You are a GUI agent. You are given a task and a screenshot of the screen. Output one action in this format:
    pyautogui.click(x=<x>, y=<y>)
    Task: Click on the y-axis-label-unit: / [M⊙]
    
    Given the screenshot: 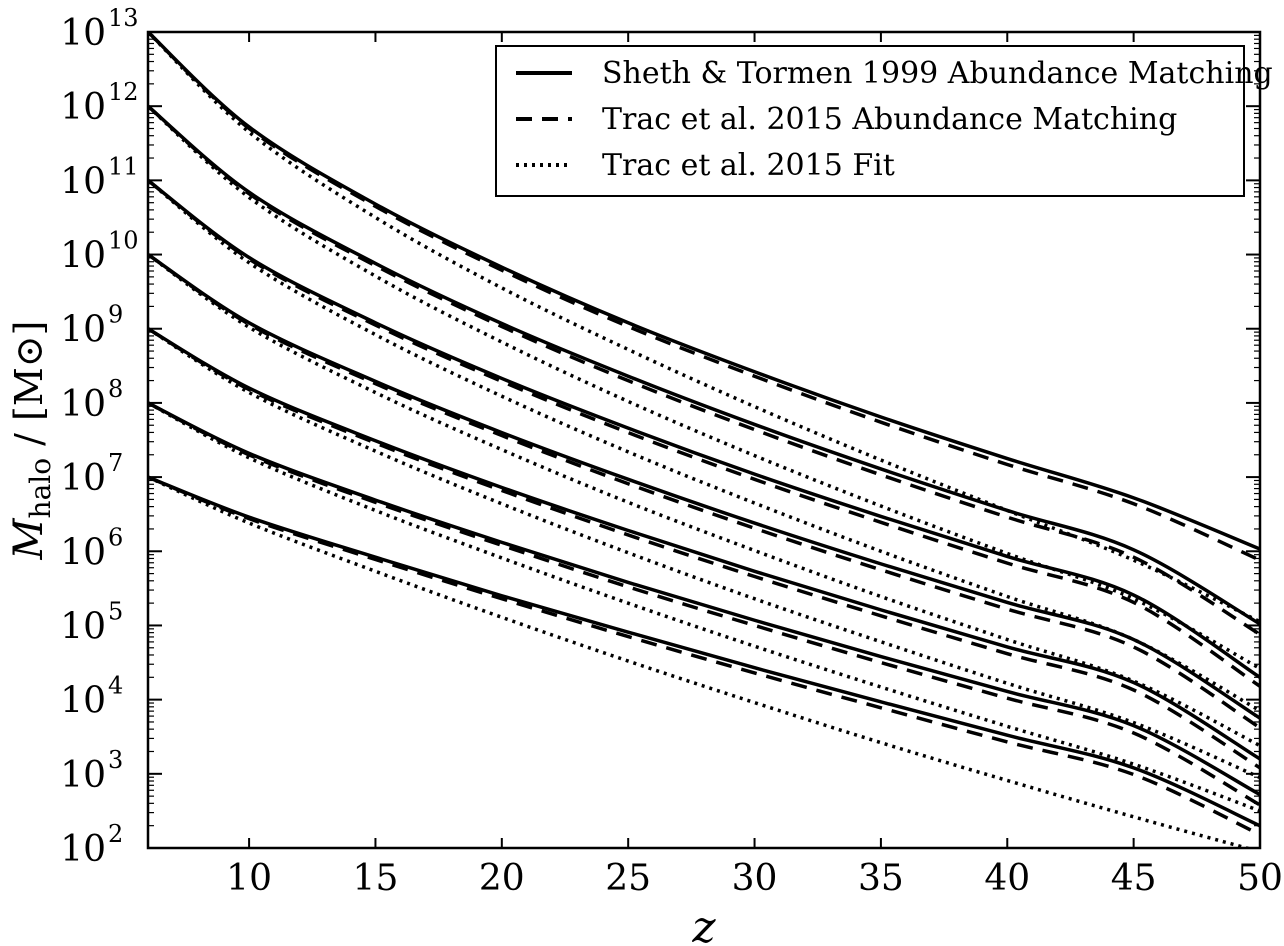 What is the action you would take?
    pyautogui.click(x=29, y=389)
    